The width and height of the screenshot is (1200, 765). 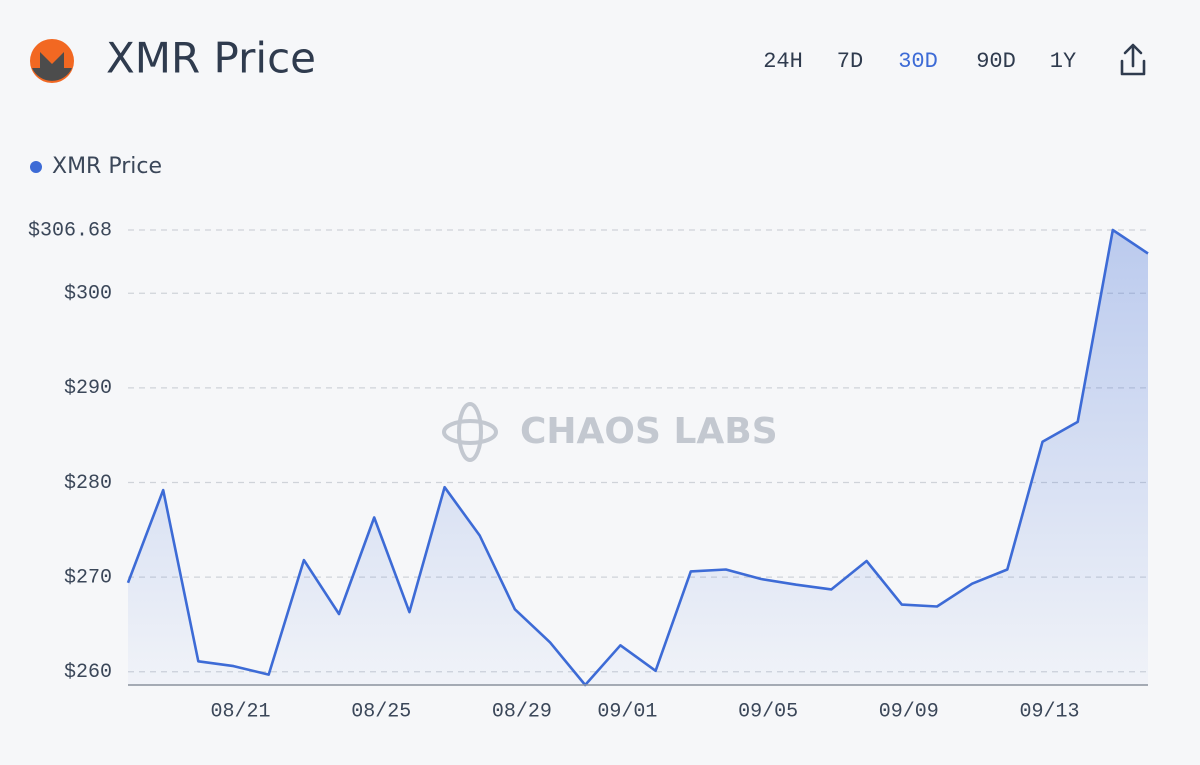 What do you see at coordinates (241, 711) in the screenshot?
I see `x-tick-label: 08/21` at bounding box center [241, 711].